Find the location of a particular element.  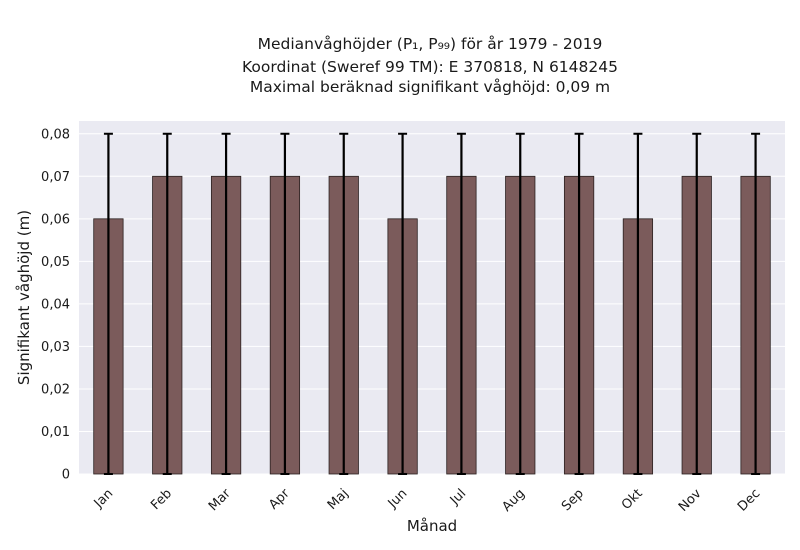

y-tick-labels: 0 0,01 0,02 0,03 0,04 0,05 0,06 0,07 0,08 is located at coordinates (55, 304).